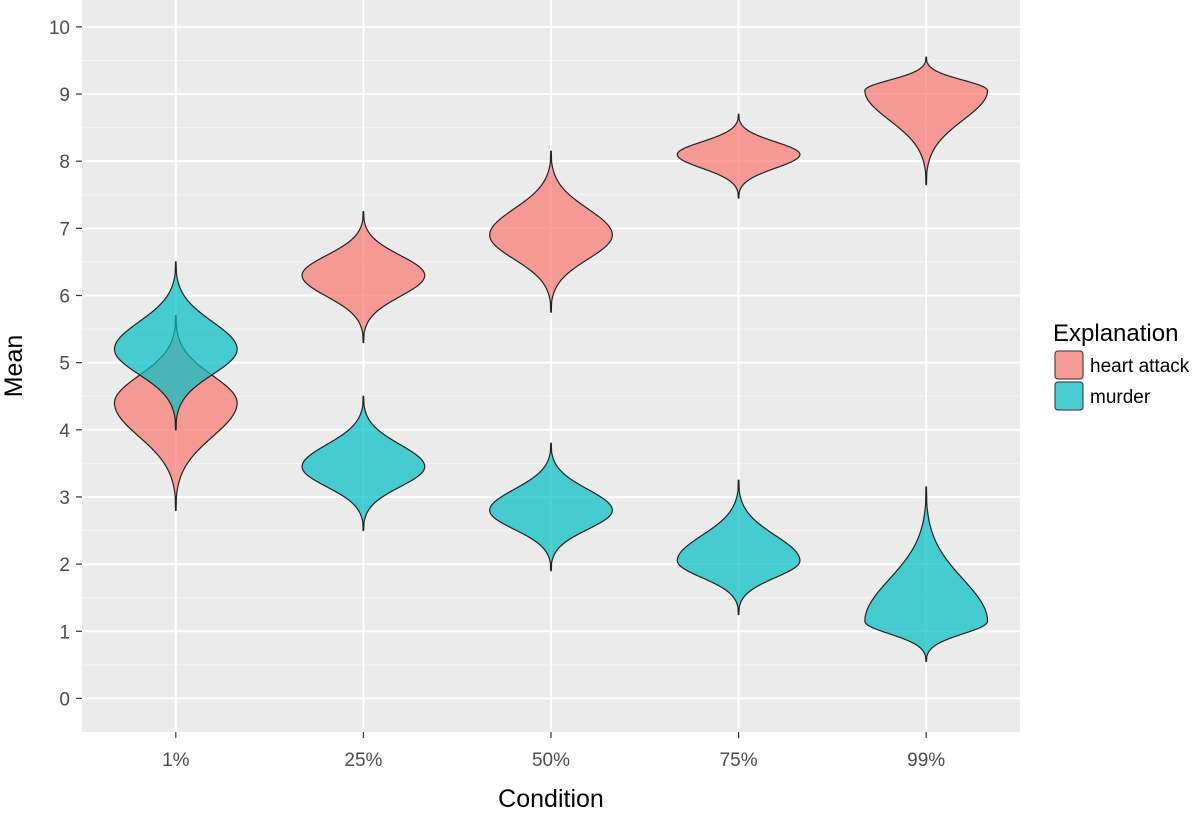 Image resolution: width=1200 pixels, height=817 pixels. I want to click on violin-heart-attack-50pct, so click(551, 231).